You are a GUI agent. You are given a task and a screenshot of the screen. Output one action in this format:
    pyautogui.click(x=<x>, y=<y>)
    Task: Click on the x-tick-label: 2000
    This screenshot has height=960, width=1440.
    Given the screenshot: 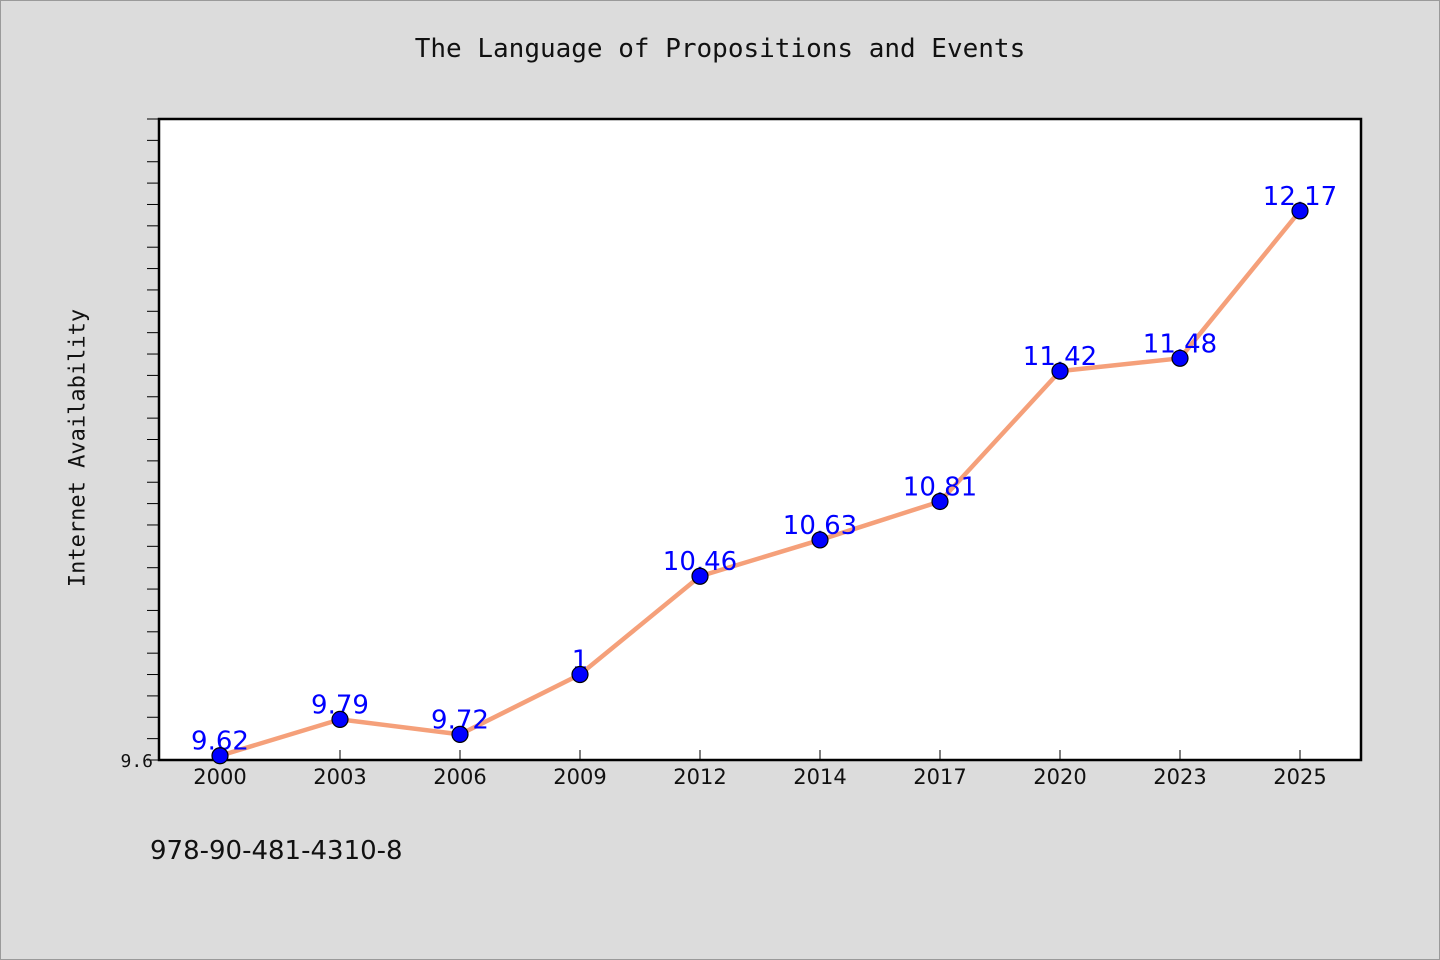 What is the action you would take?
    pyautogui.click(x=219, y=777)
    